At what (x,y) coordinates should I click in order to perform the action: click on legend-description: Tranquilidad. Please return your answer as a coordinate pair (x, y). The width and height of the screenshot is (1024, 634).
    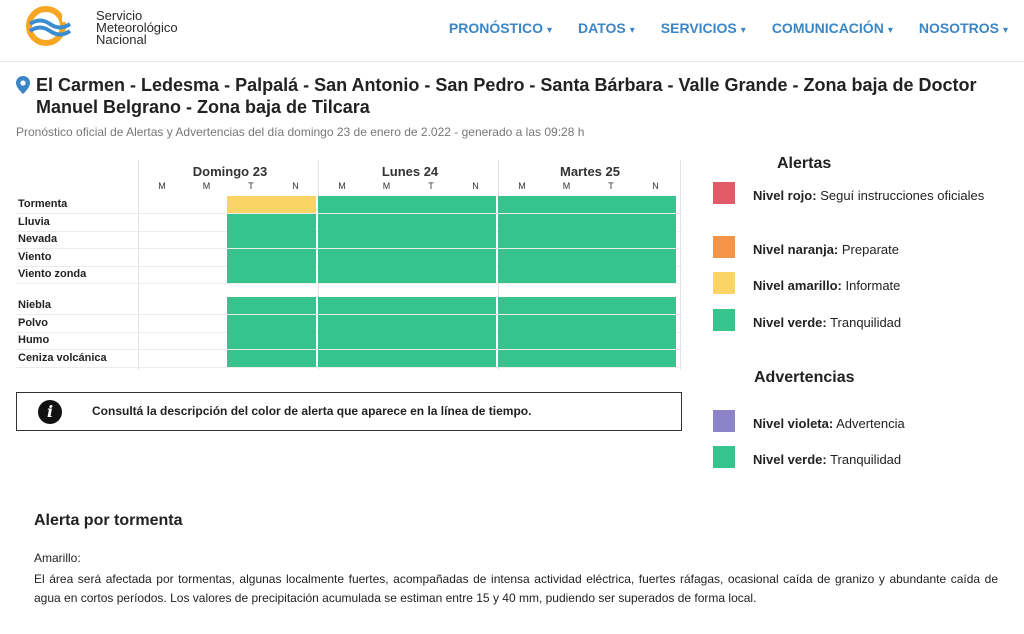
    Looking at the image, I should click on (864, 459).